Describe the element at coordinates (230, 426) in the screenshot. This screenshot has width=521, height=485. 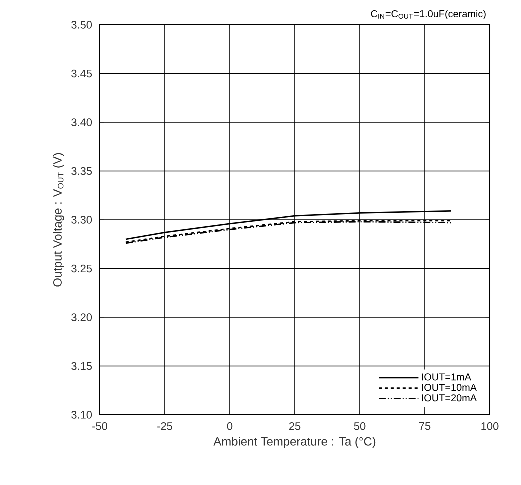
I see `x-tick-label: 0` at that location.